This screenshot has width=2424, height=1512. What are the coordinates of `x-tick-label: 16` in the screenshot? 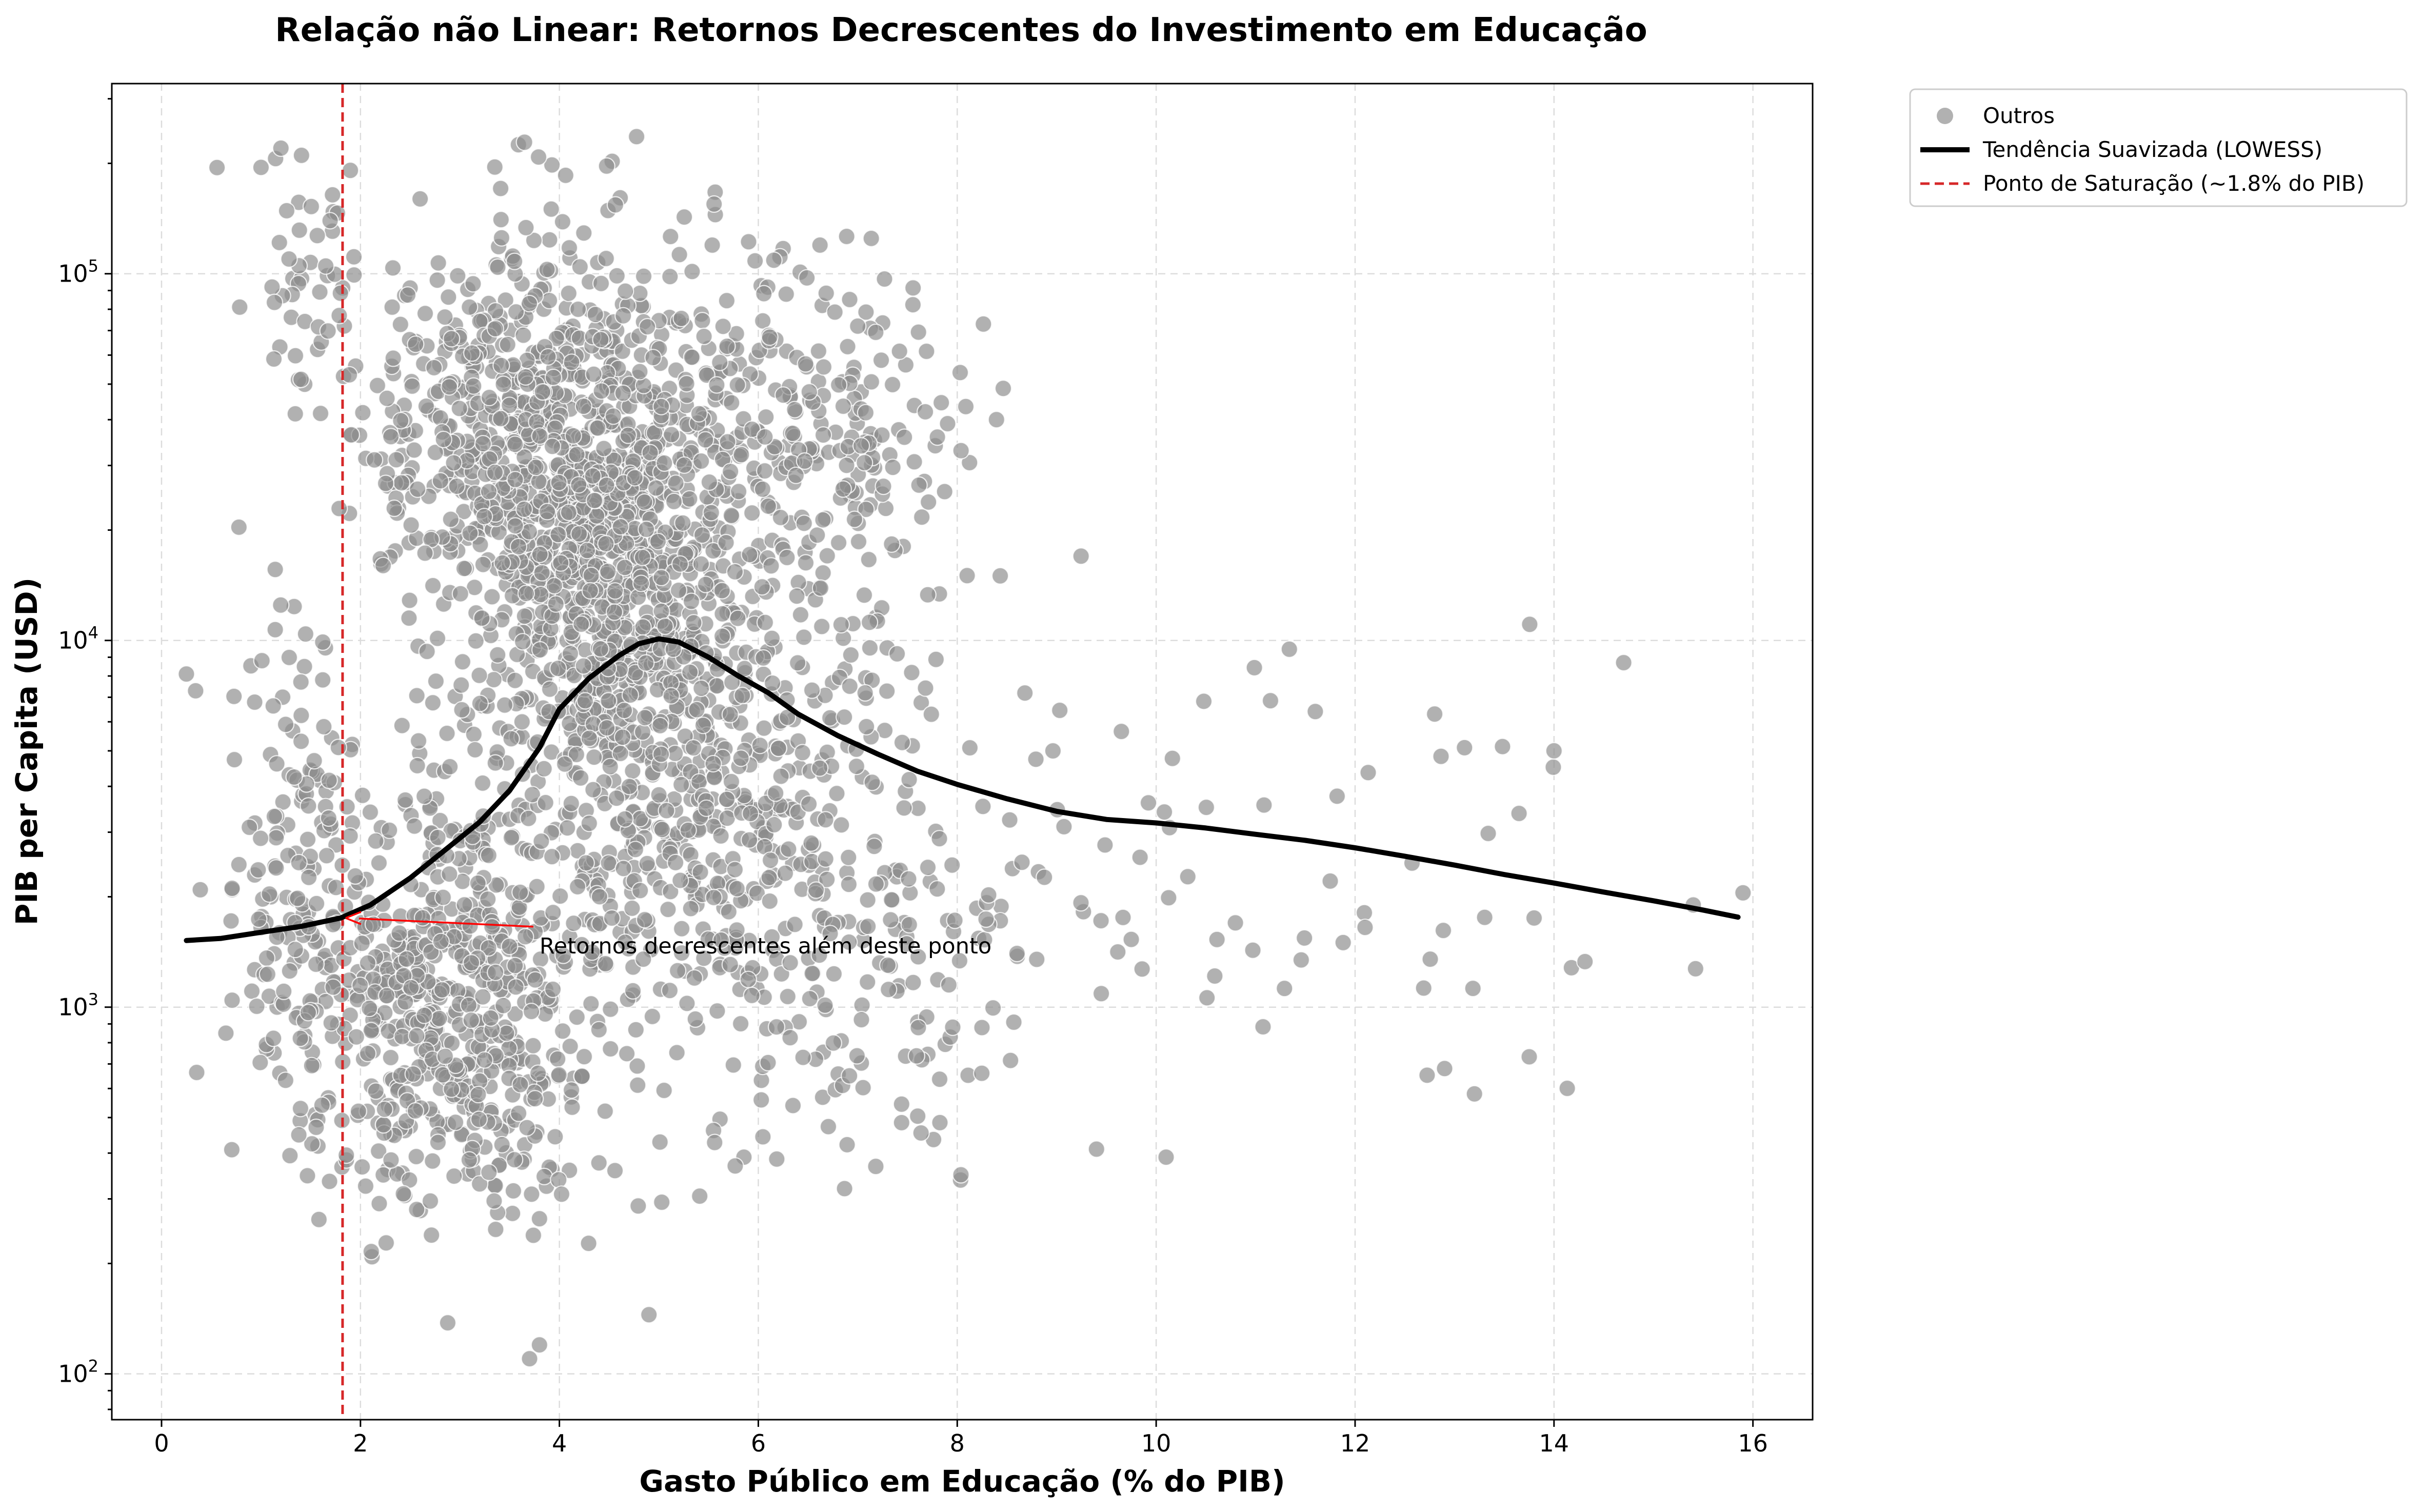 It's located at (1753, 1443).